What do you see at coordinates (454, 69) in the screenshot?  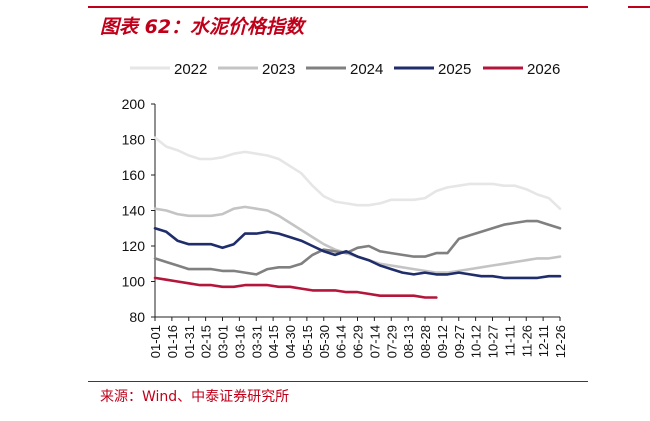 I see `legend-label-2025: 2025` at bounding box center [454, 69].